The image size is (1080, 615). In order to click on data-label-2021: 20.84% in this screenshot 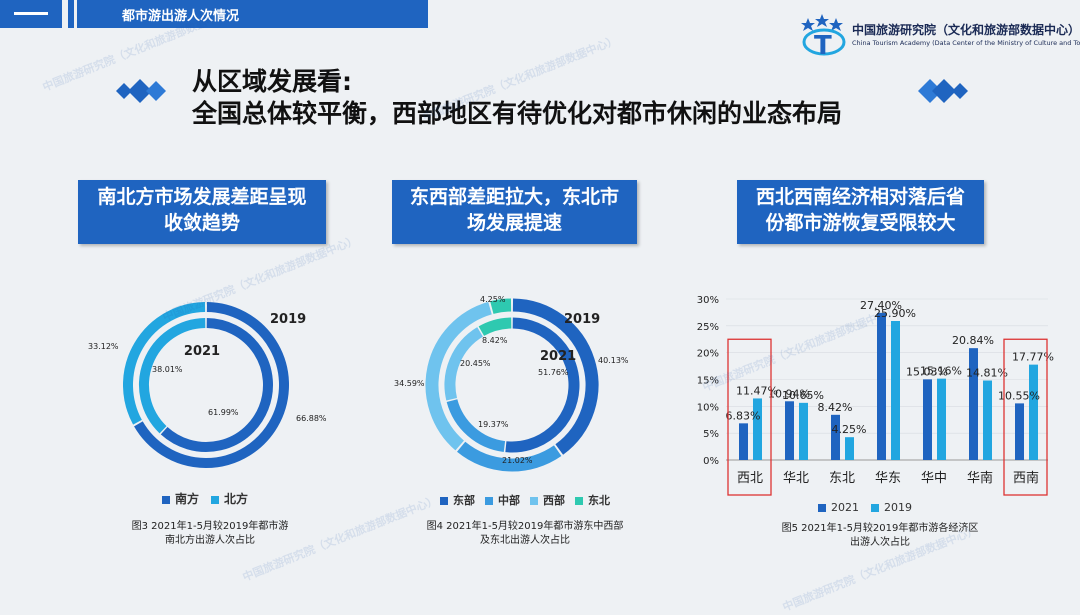, I will do `click(973, 340)`.